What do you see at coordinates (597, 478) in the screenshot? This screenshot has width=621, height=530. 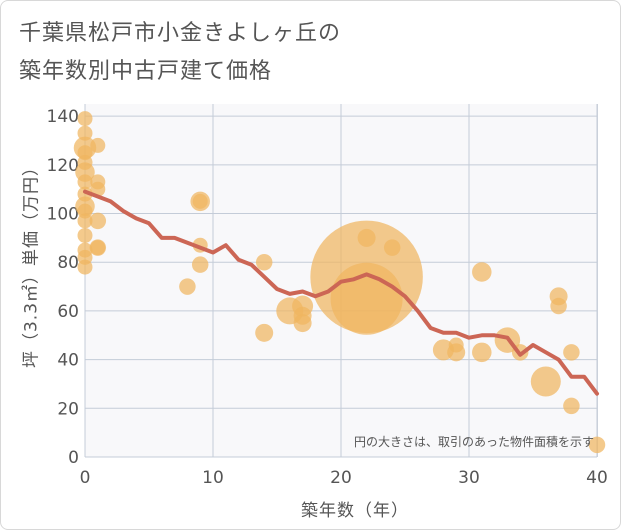 I see `x-tick-label: 40` at bounding box center [597, 478].